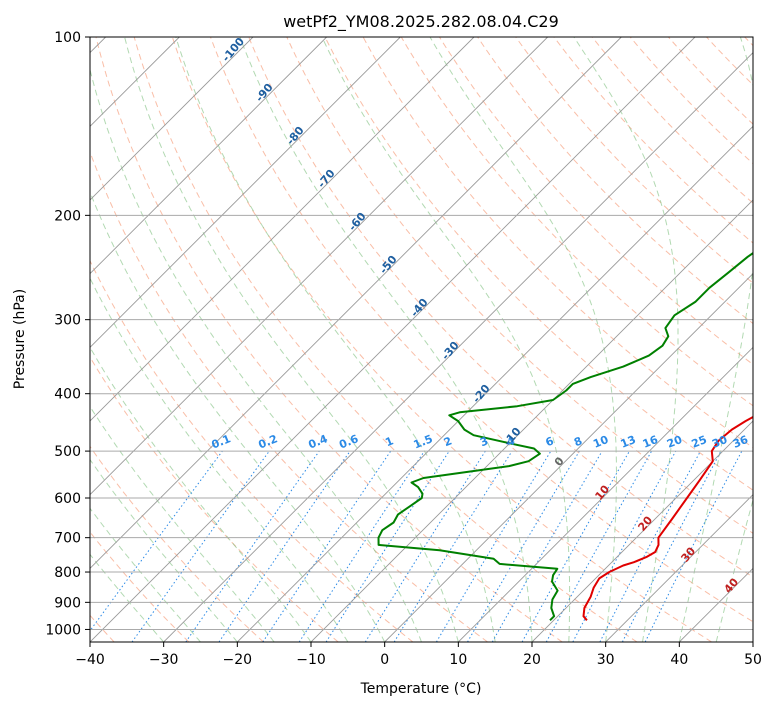 The height and width of the screenshot is (708, 775). Describe the element at coordinates (421, 22) in the screenshot. I see `chart-title: wetPf2_YM08.2025.282.08.04.C29` at that location.